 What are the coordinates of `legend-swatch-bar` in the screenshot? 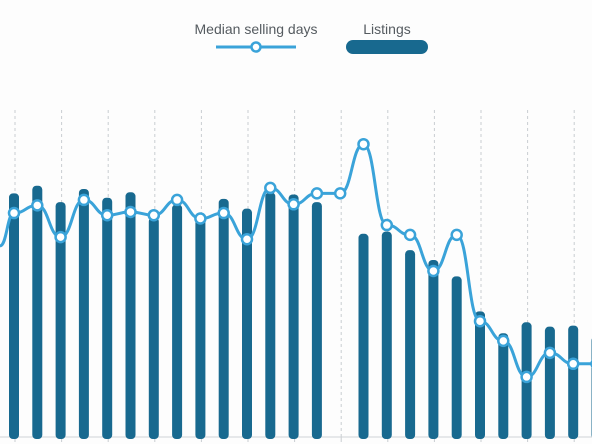 It's located at (387, 47).